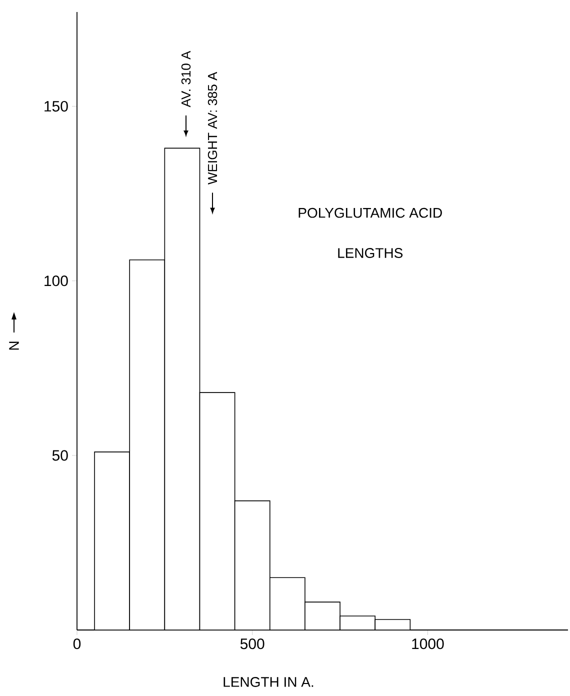 This screenshot has width=570, height=696. Describe the element at coordinates (56, 281) in the screenshot. I see `y-tick-label: 100` at that location.